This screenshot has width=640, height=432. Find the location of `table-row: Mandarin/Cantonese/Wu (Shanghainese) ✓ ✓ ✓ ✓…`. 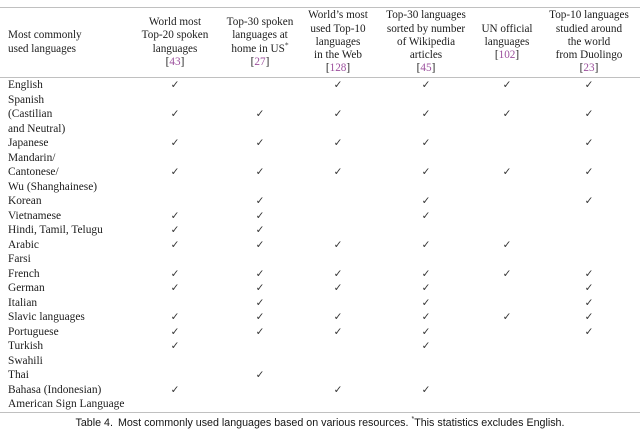

table-row: Mandarin/Cantonese/Wu (Shanghainese) ✓ ✓ ✓ ✓… is located at coordinates (320, 173).